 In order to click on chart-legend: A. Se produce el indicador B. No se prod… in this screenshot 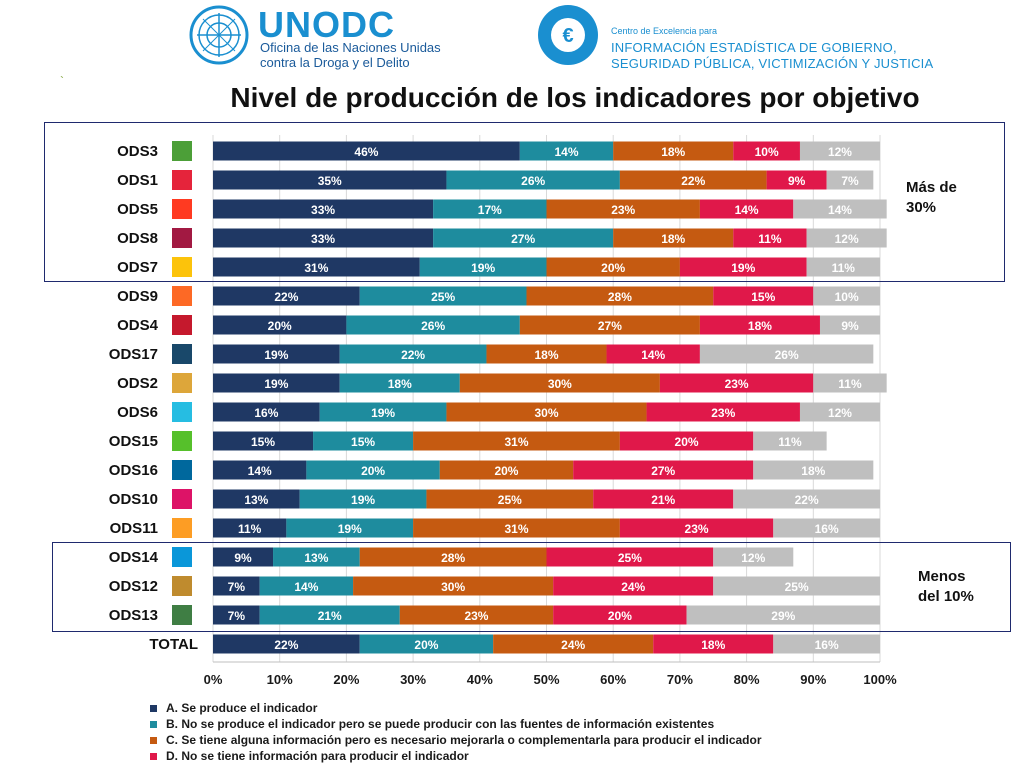, I will do `click(578, 732)`.